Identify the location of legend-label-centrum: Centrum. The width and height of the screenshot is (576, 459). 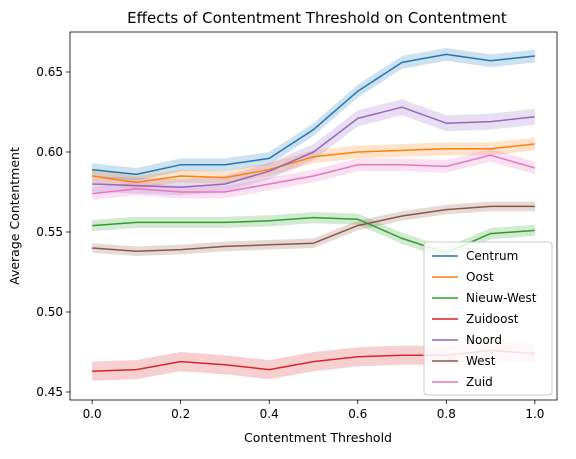
(492, 256).